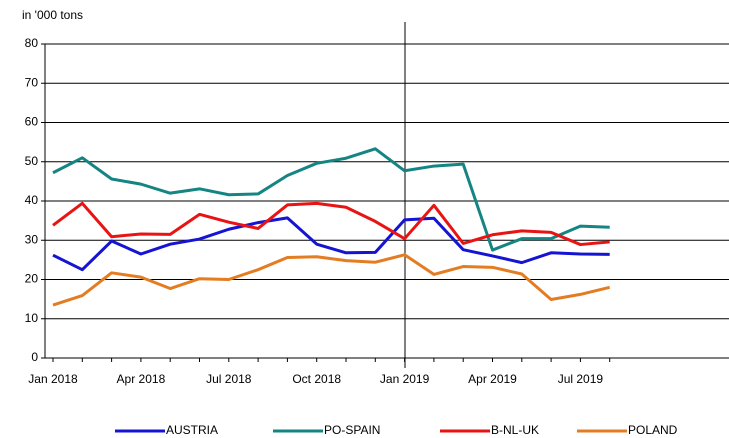  I want to click on y-tick-label: 80, so click(32, 43).